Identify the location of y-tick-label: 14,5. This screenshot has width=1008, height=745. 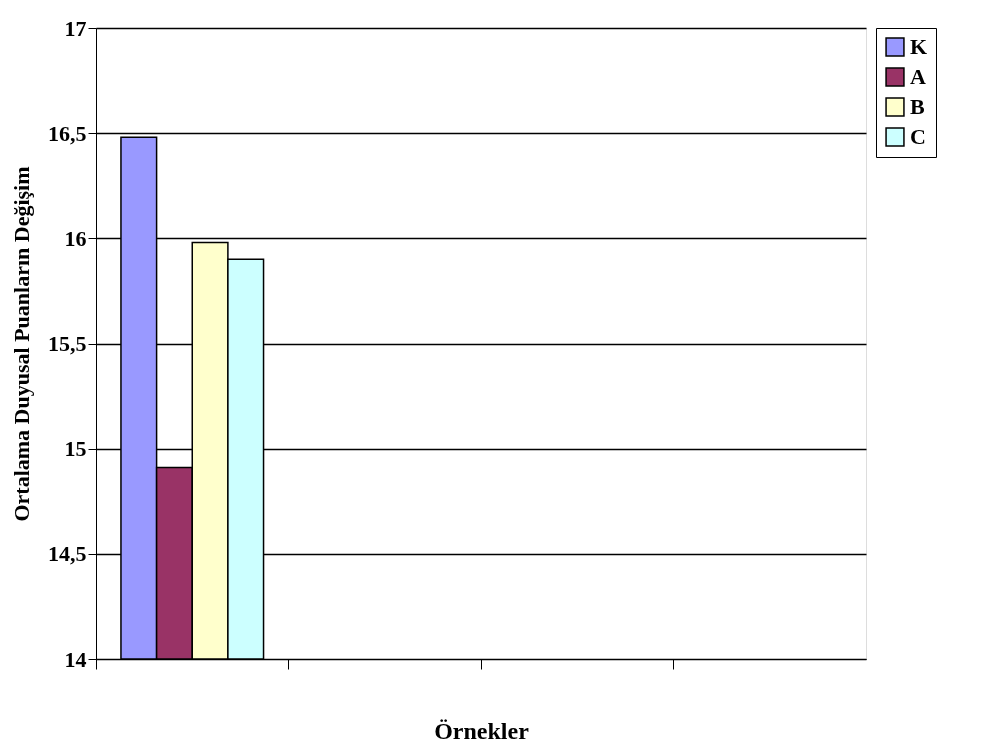
(67, 554).